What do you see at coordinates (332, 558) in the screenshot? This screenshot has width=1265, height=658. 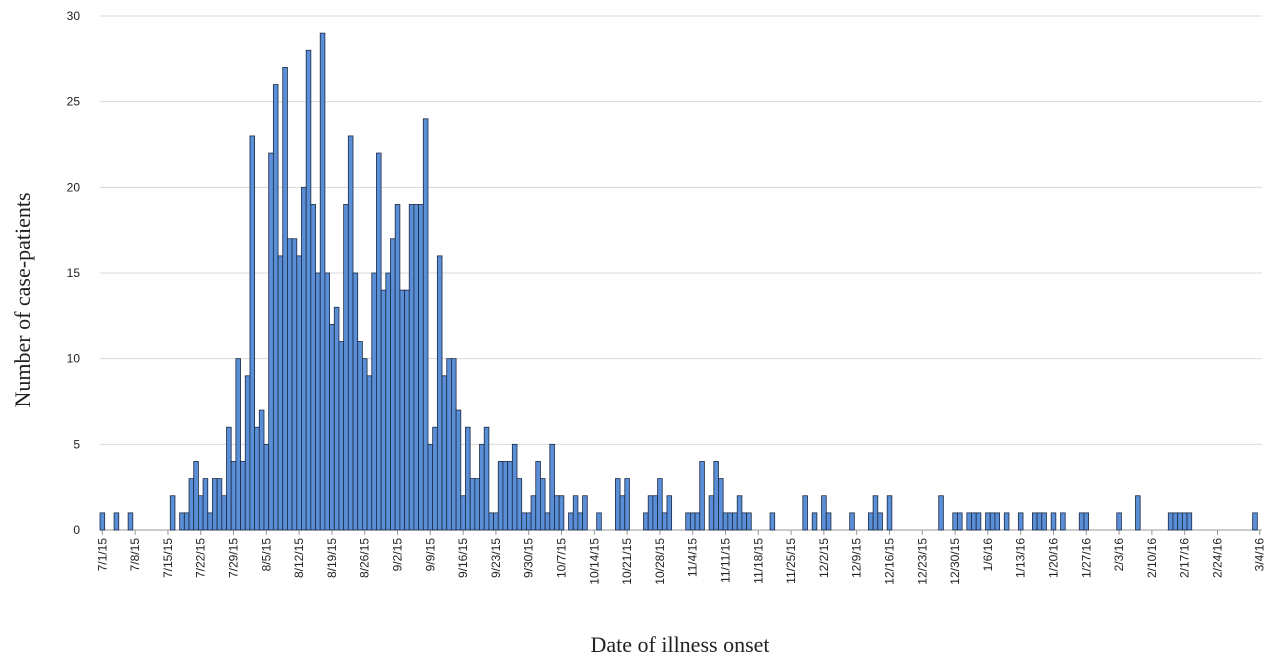 I see `x-tick-label: 8/19/15` at bounding box center [332, 558].